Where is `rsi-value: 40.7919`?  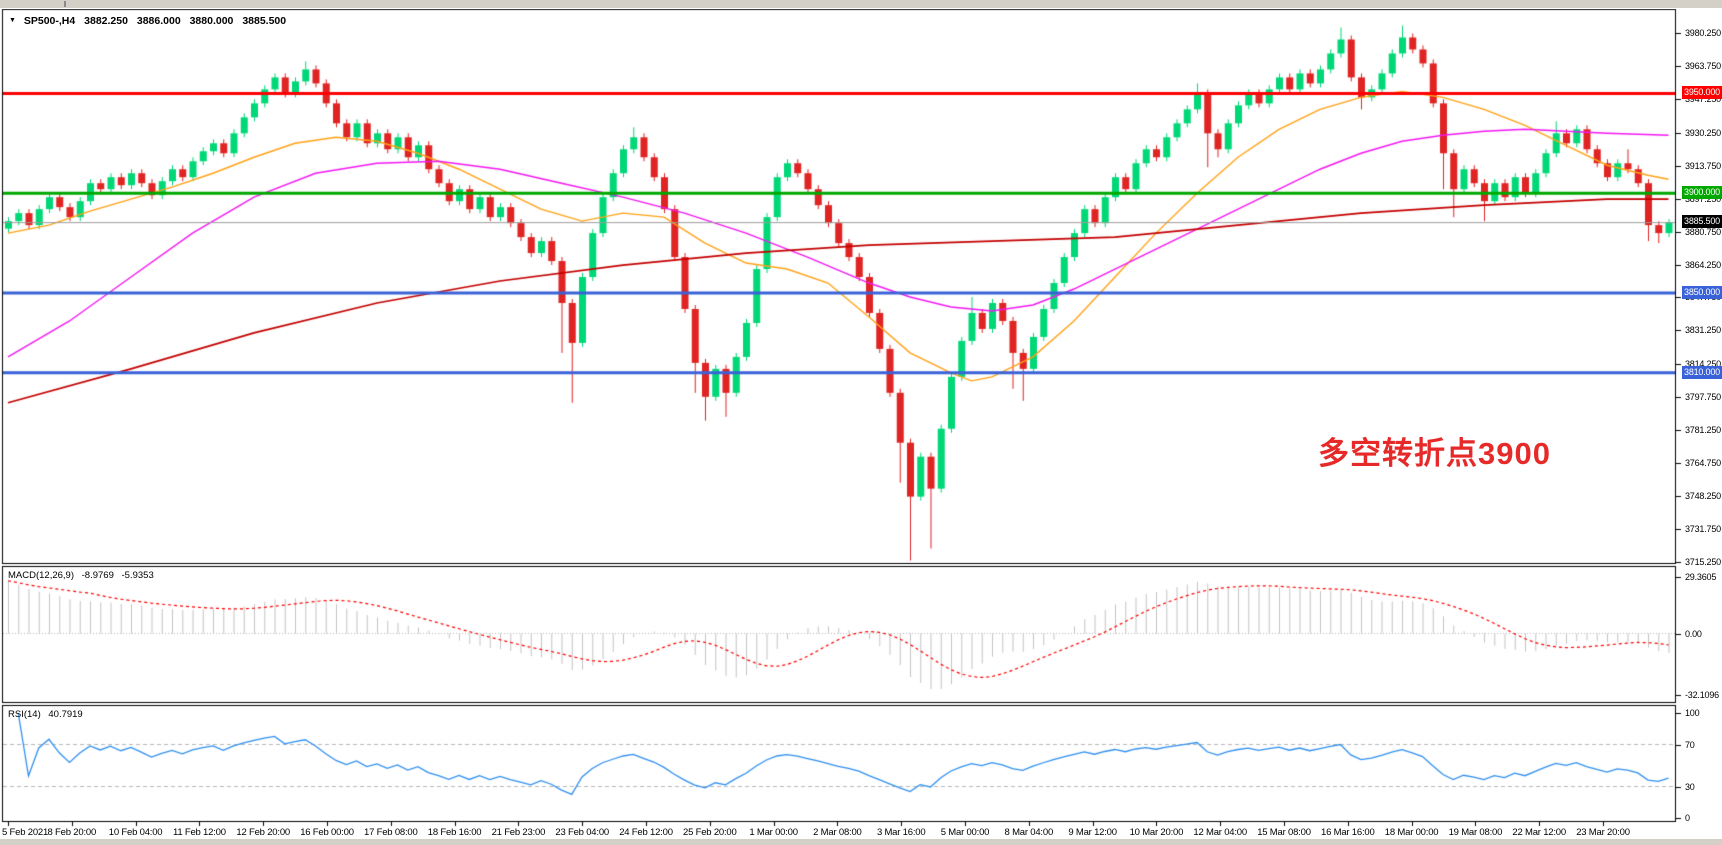 rsi-value: 40.7919 is located at coordinates (65, 714).